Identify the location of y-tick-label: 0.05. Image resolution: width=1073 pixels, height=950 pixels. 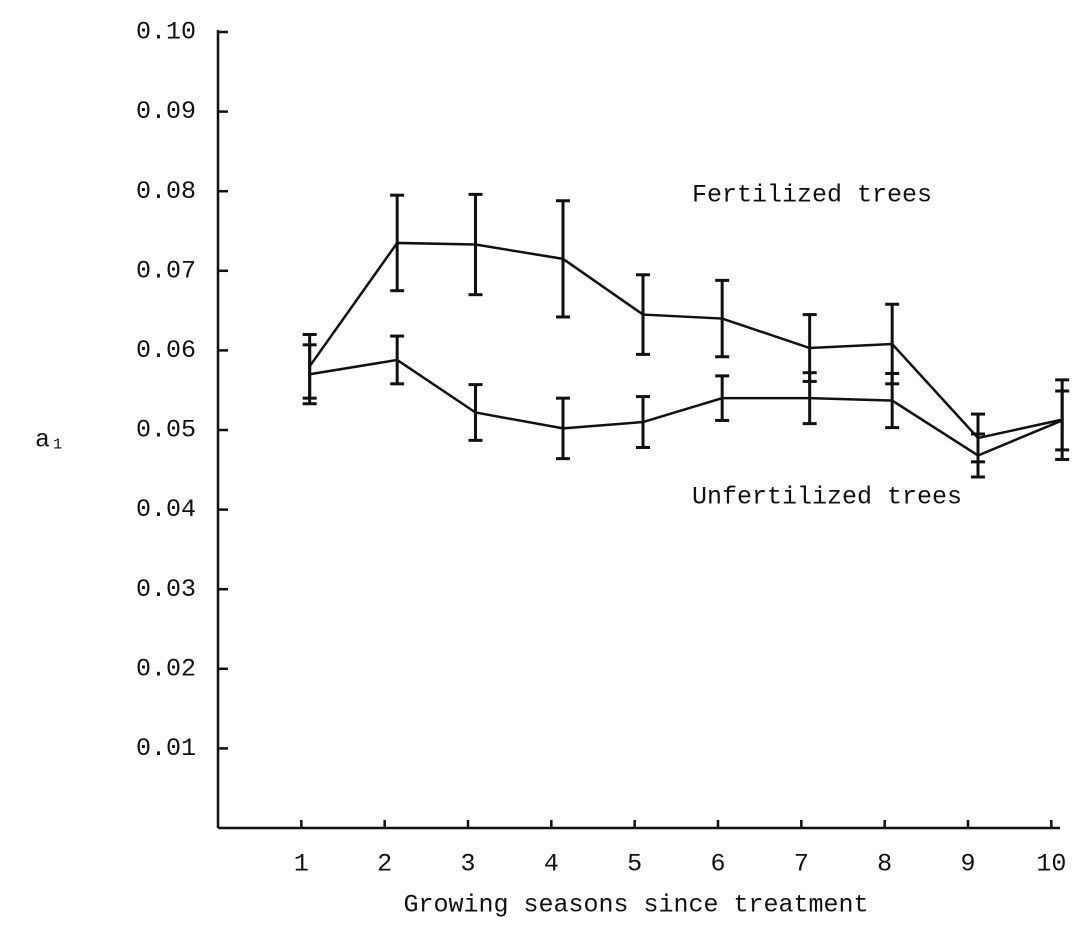
(166, 430).